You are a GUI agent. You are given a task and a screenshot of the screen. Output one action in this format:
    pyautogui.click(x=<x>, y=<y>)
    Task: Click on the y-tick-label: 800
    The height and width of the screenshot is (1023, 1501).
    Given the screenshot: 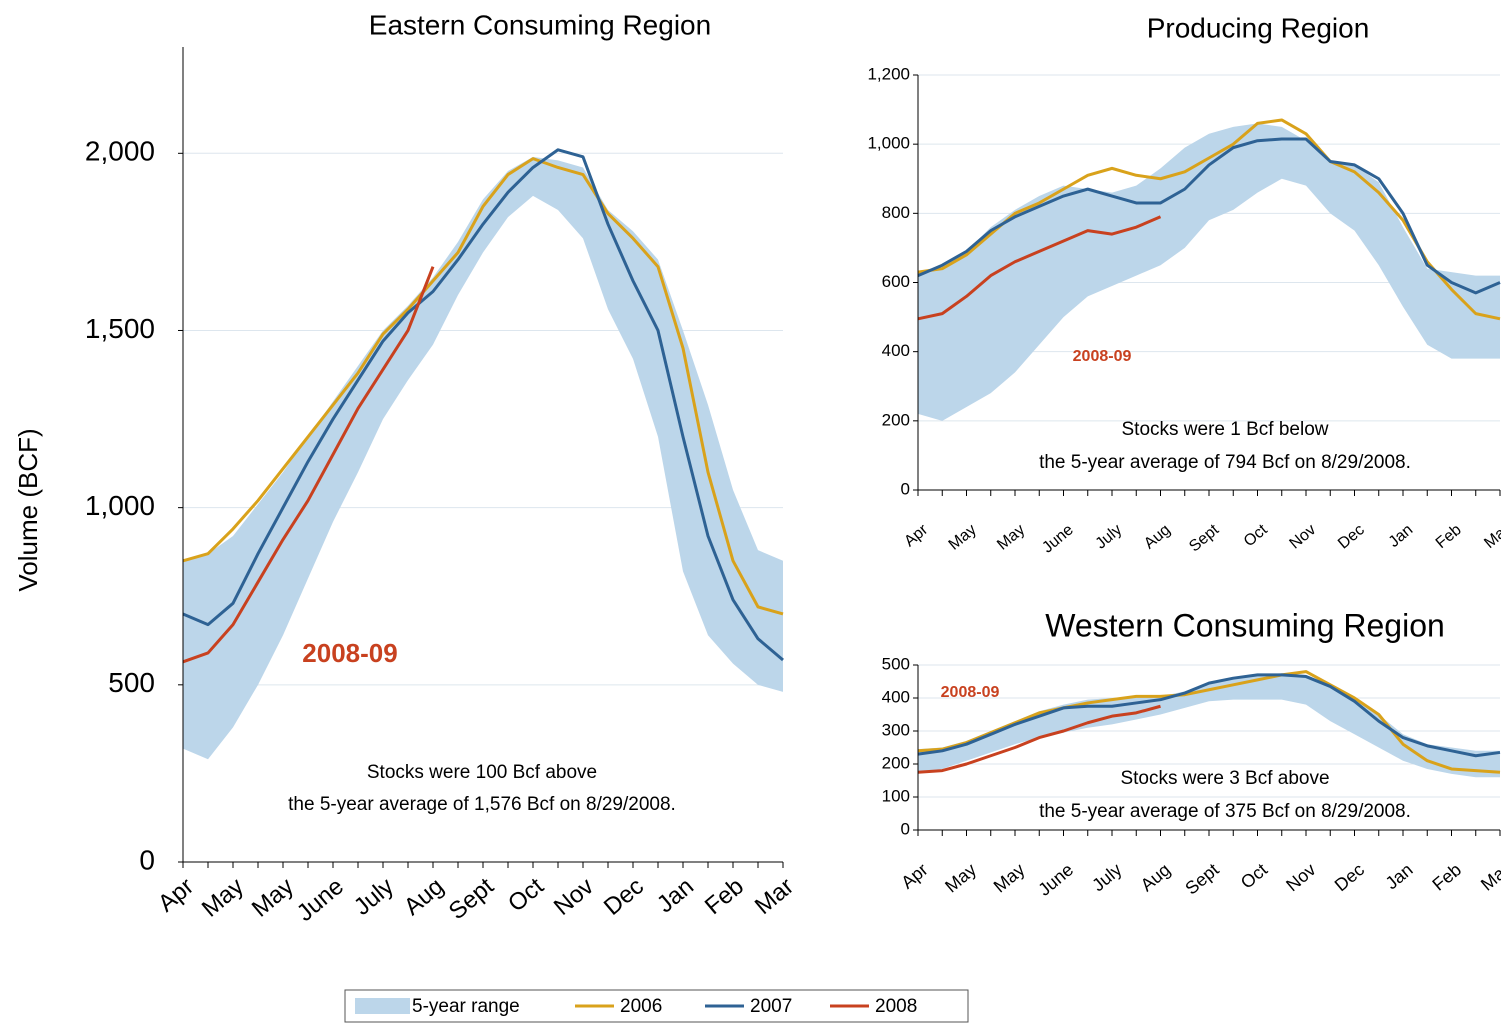 What is the action you would take?
    pyautogui.click(x=896, y=212)
    